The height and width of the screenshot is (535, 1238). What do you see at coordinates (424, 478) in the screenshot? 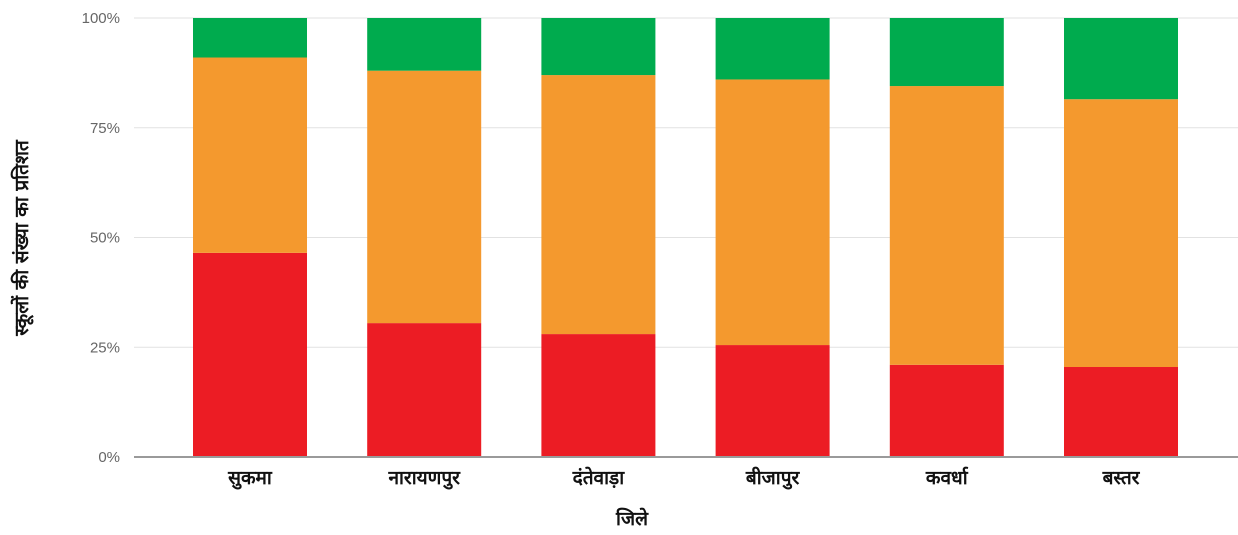
I see `x-category-label: नारायणपुर` at bounding box center [424, 478].